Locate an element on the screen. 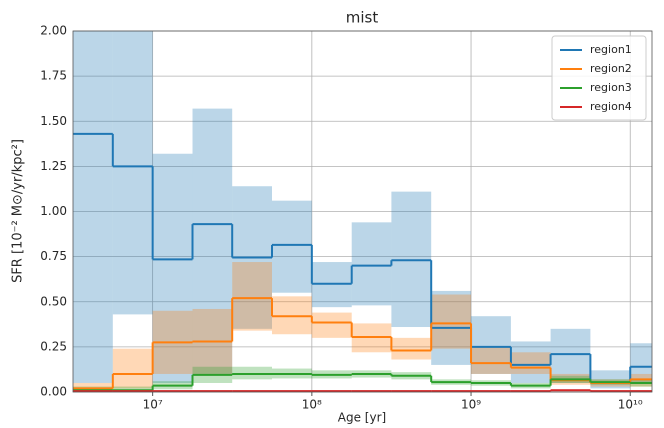 This screenshot has width=664, height=428. x-tick-label: 10⁸ is located at coordinates (312, 405).